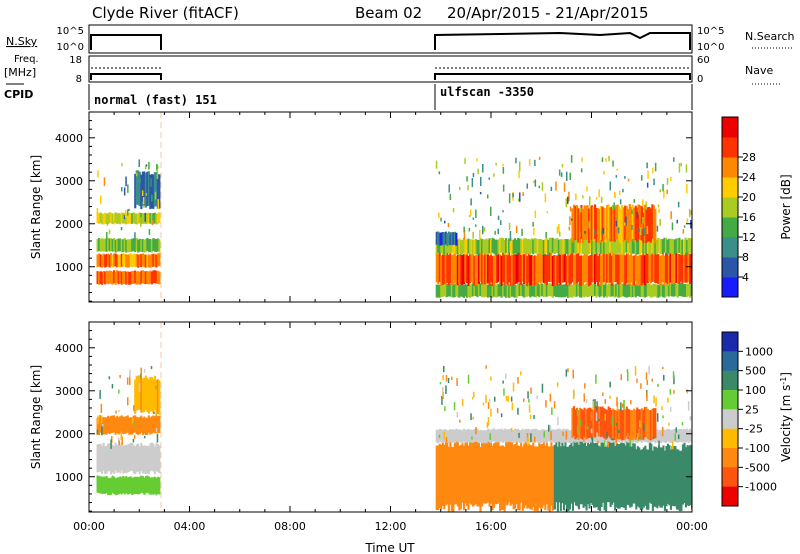  What do you see at coordinates (447, 239) in the screenshot?
I see `p-cell-b8` at bounding box center [447, 239].